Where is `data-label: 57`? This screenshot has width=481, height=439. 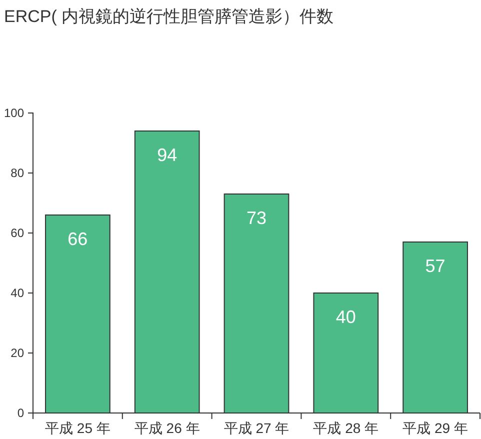
data-label: 57 is located at coordinates (435, 266).